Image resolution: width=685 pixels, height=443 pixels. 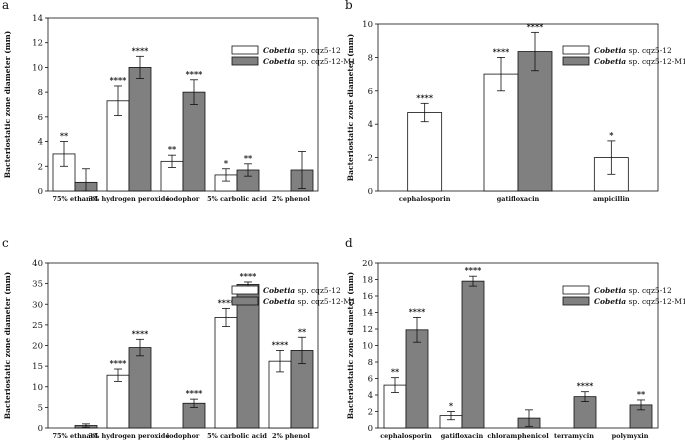 I want to click on panel-a-sig-0-2: **, so click(x=172, y=149).